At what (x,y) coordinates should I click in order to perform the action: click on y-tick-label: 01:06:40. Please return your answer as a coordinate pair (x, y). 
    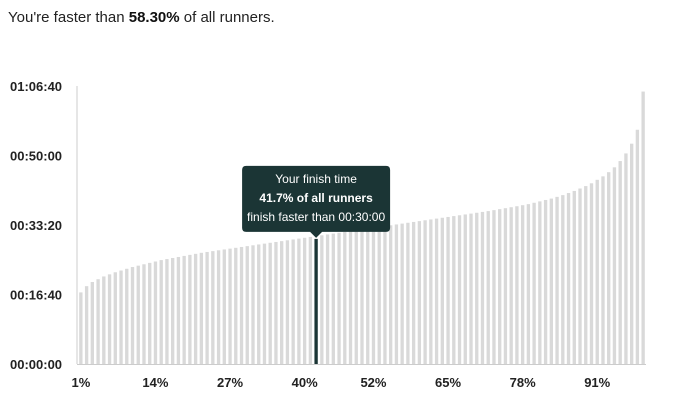
    Looking at the image, I should click on (36, 86).